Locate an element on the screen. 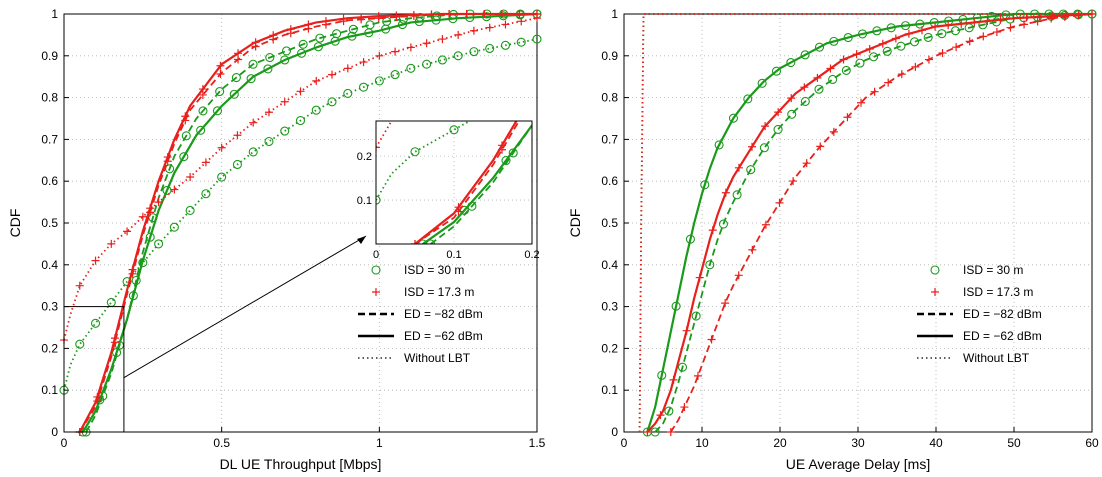 The image size is (1102, 477). panel1-ytick-label: 0.2 is located at coordinates (609, 348).